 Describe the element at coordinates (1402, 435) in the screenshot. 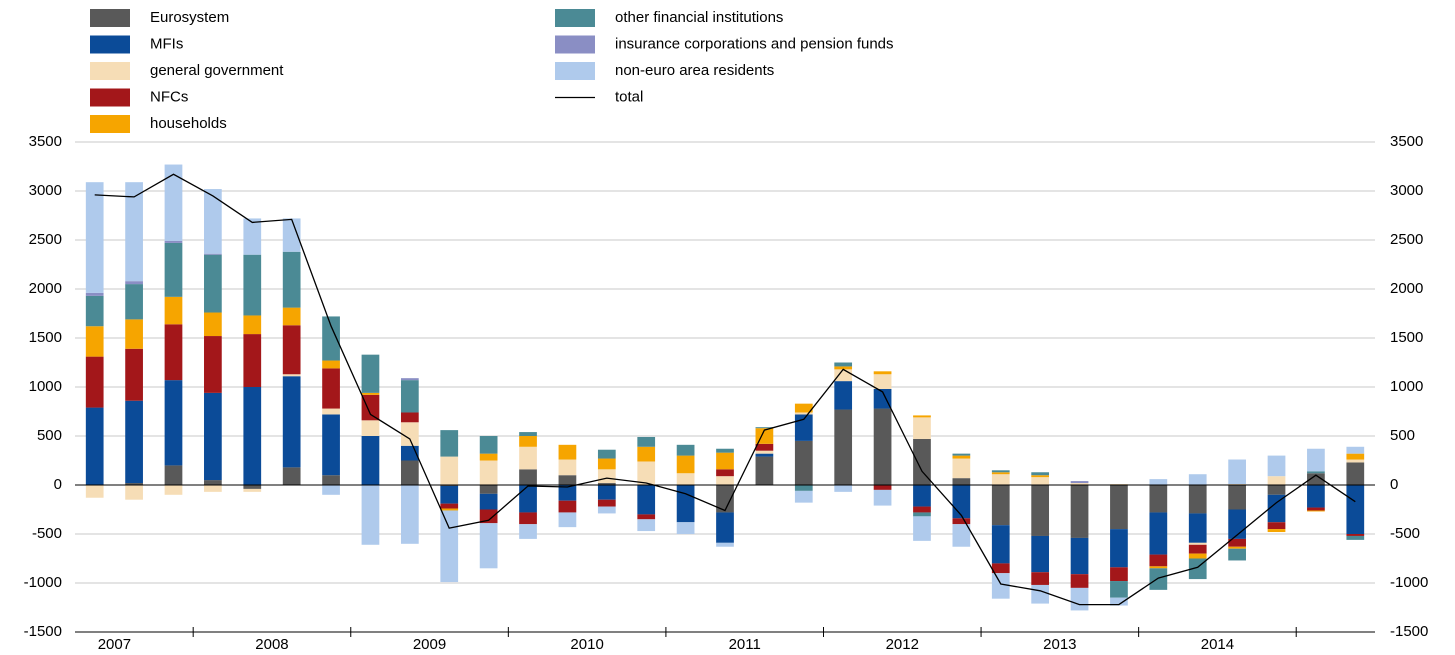

I see `y2-tick-label: 500` at that location.